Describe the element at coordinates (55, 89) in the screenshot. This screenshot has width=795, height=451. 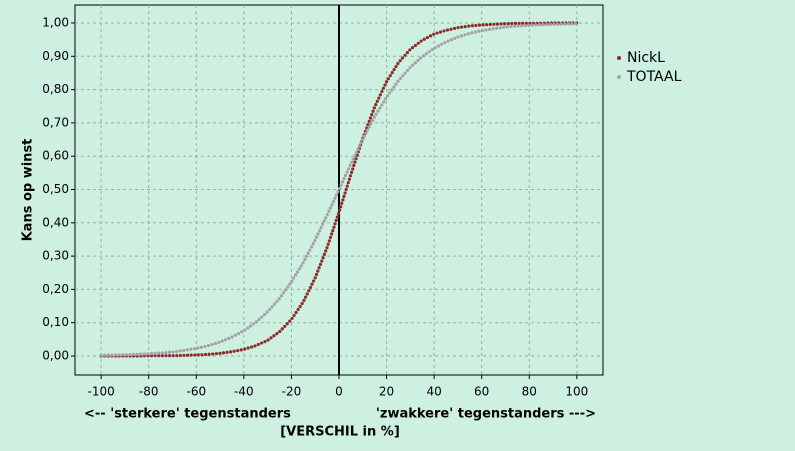
I see `y-tick-label: 0,80` at that location.